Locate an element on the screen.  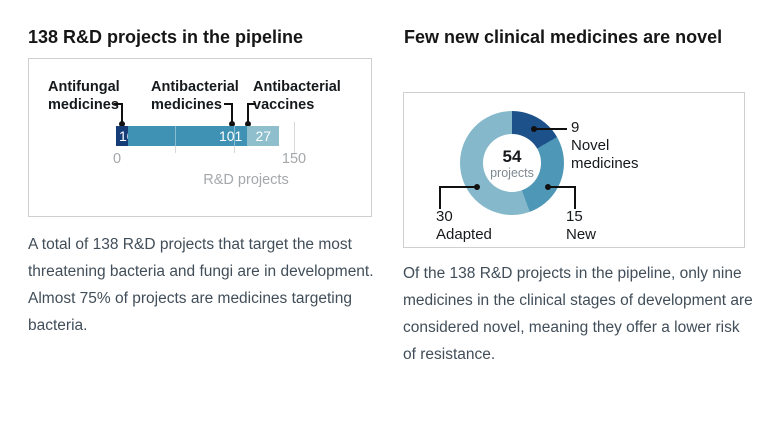
annotation-adapted: 30 Adapted is located at coordinates (476, 226).